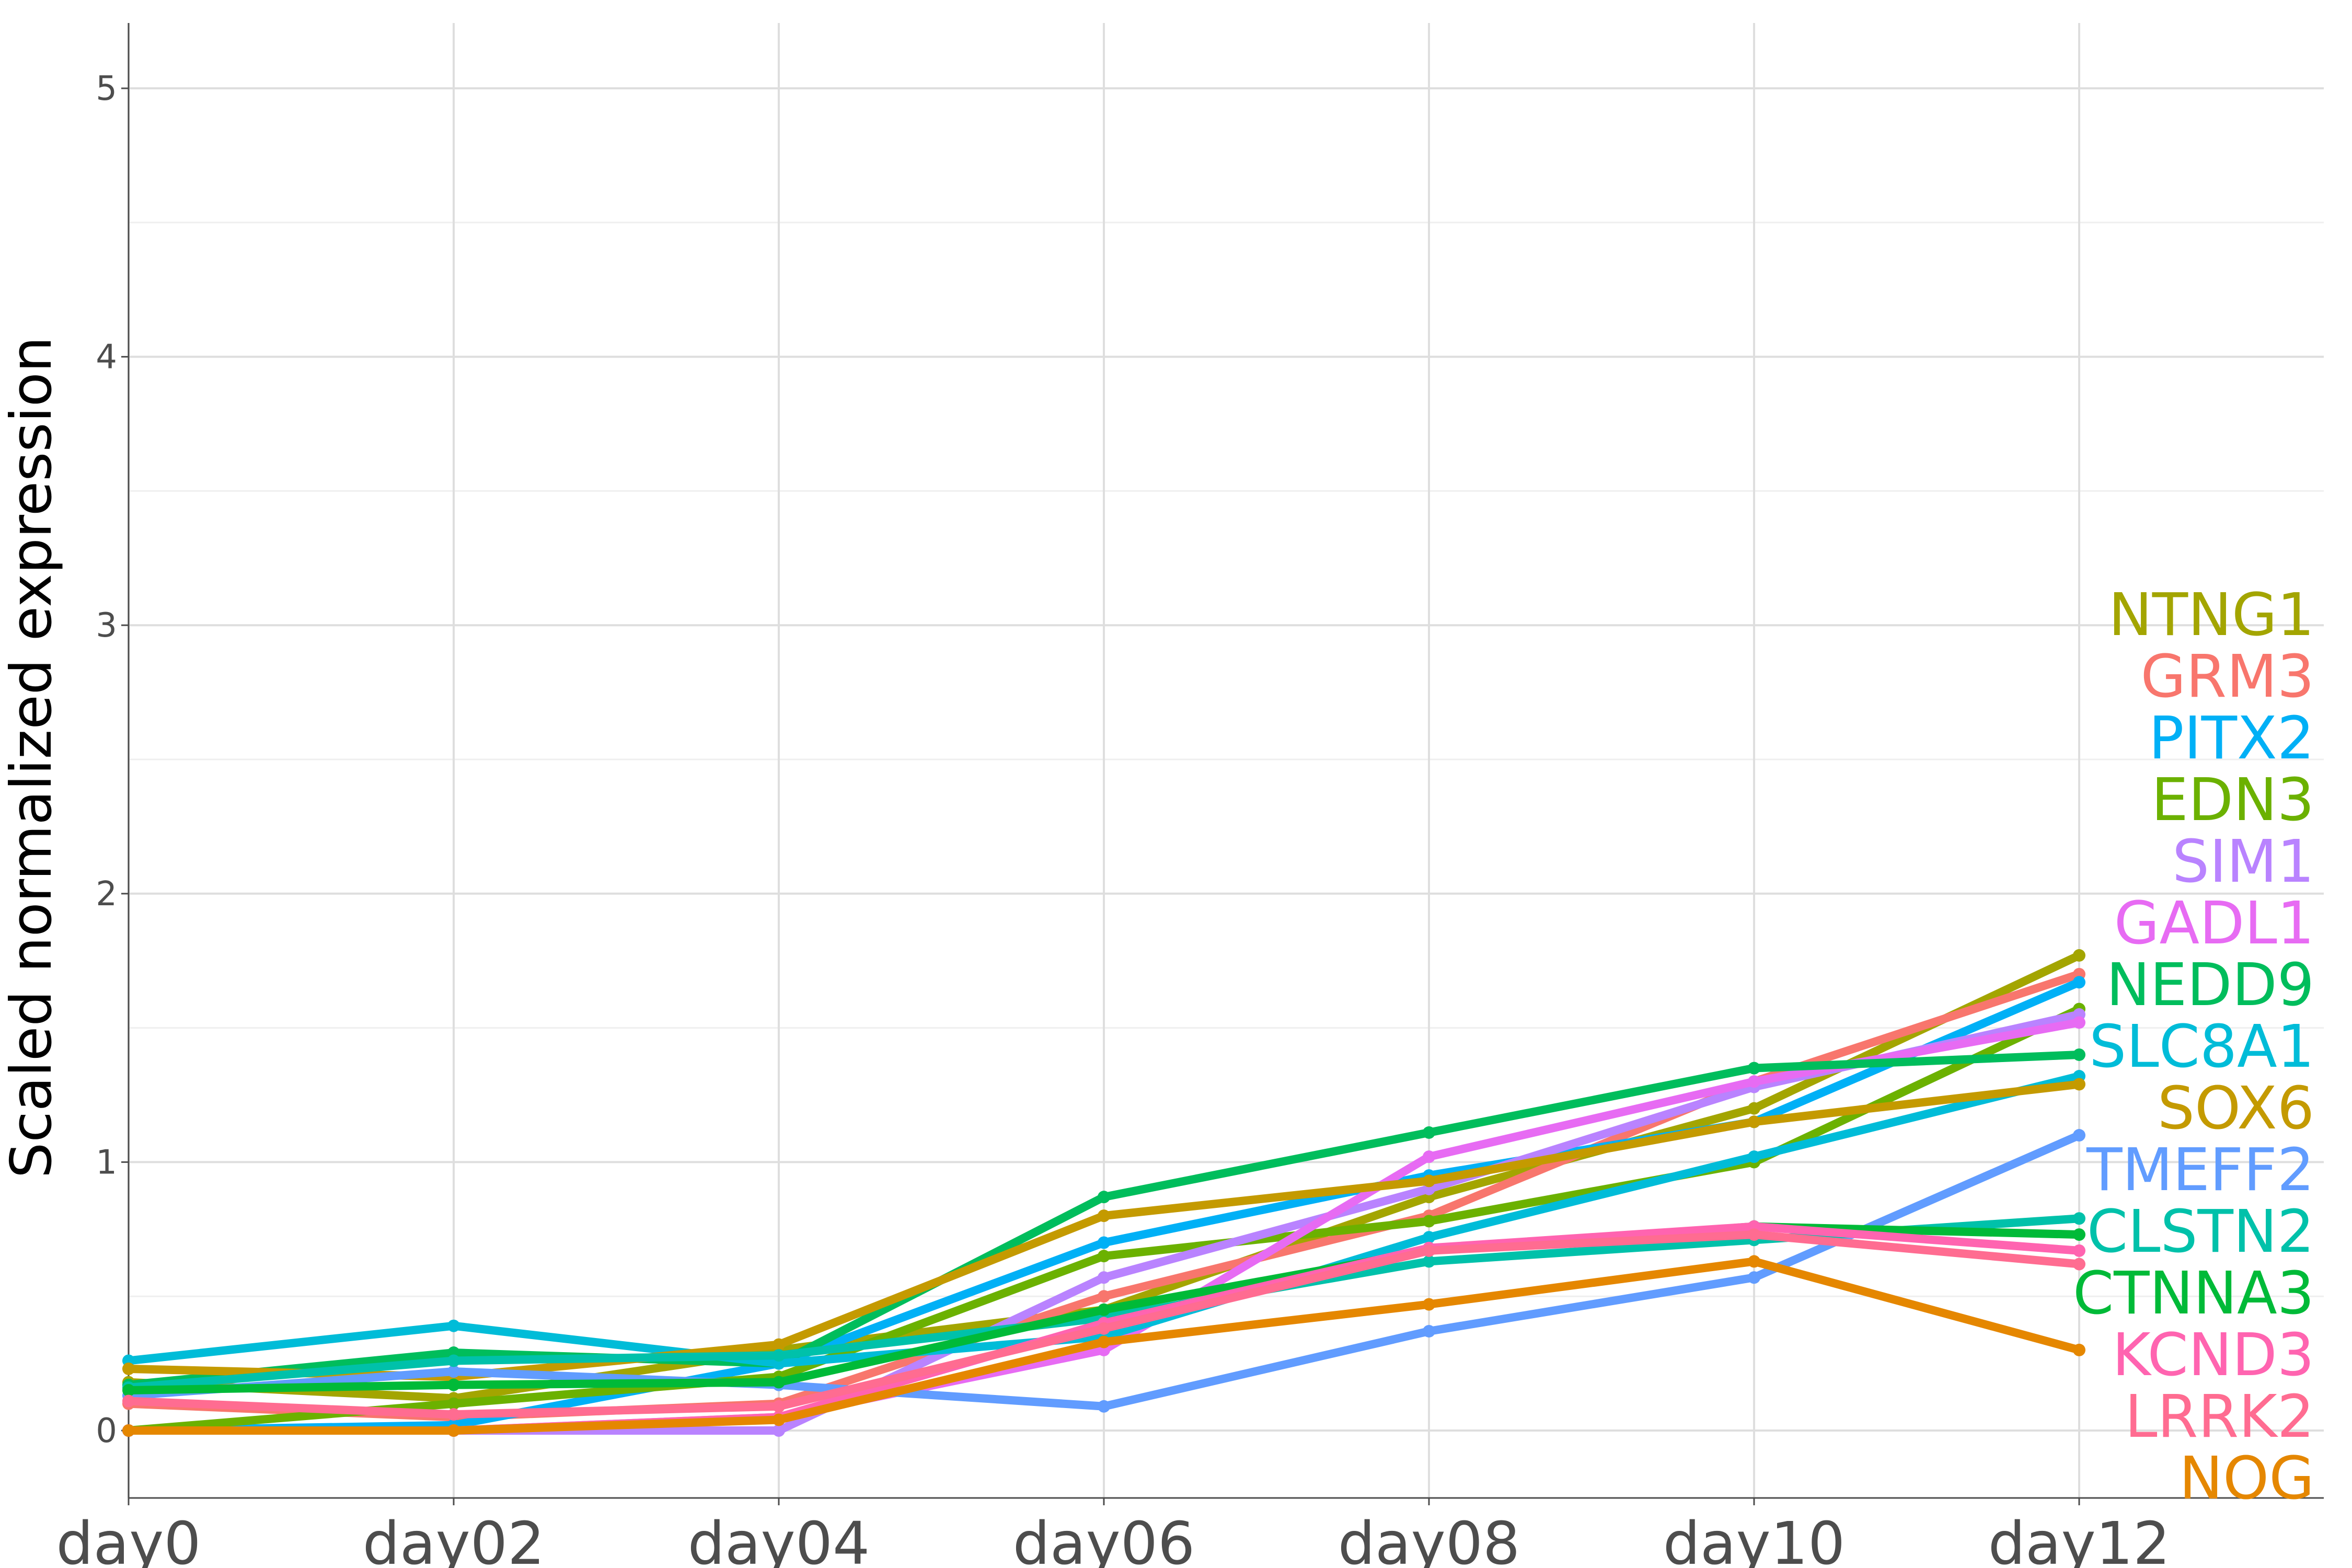 The width and height of the screenshot is (2352, 1568). Describe the element at coordinates (2079, 1539) in the screenshot. I see `x-tick-label: day12` at that location.